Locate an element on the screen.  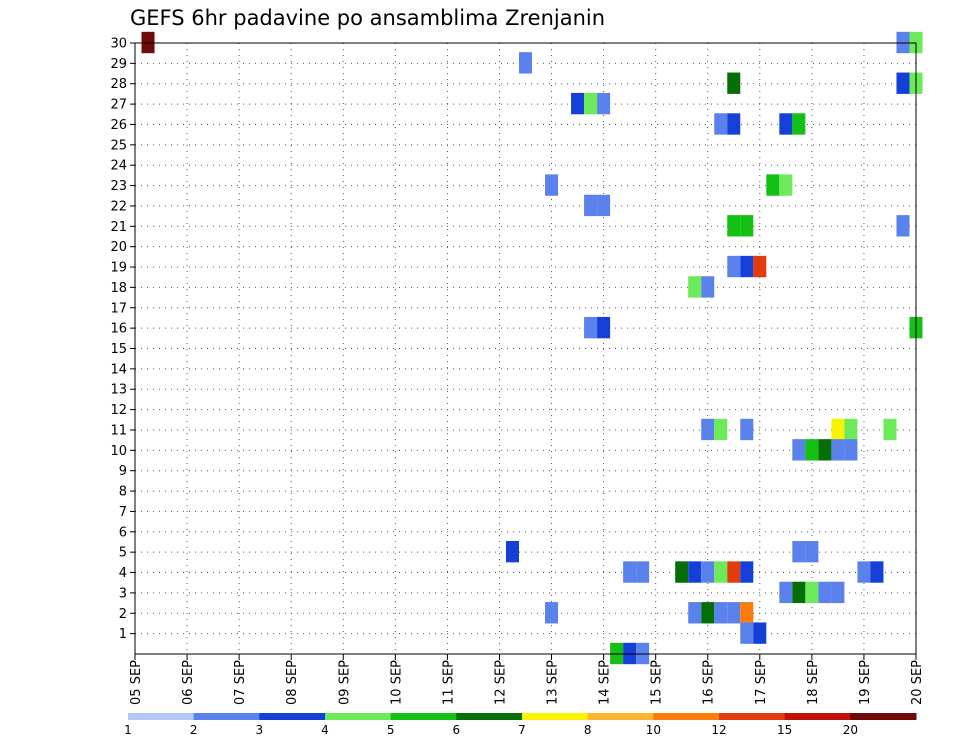
colorbar-label: 2 is located at coordinates (194, 730).